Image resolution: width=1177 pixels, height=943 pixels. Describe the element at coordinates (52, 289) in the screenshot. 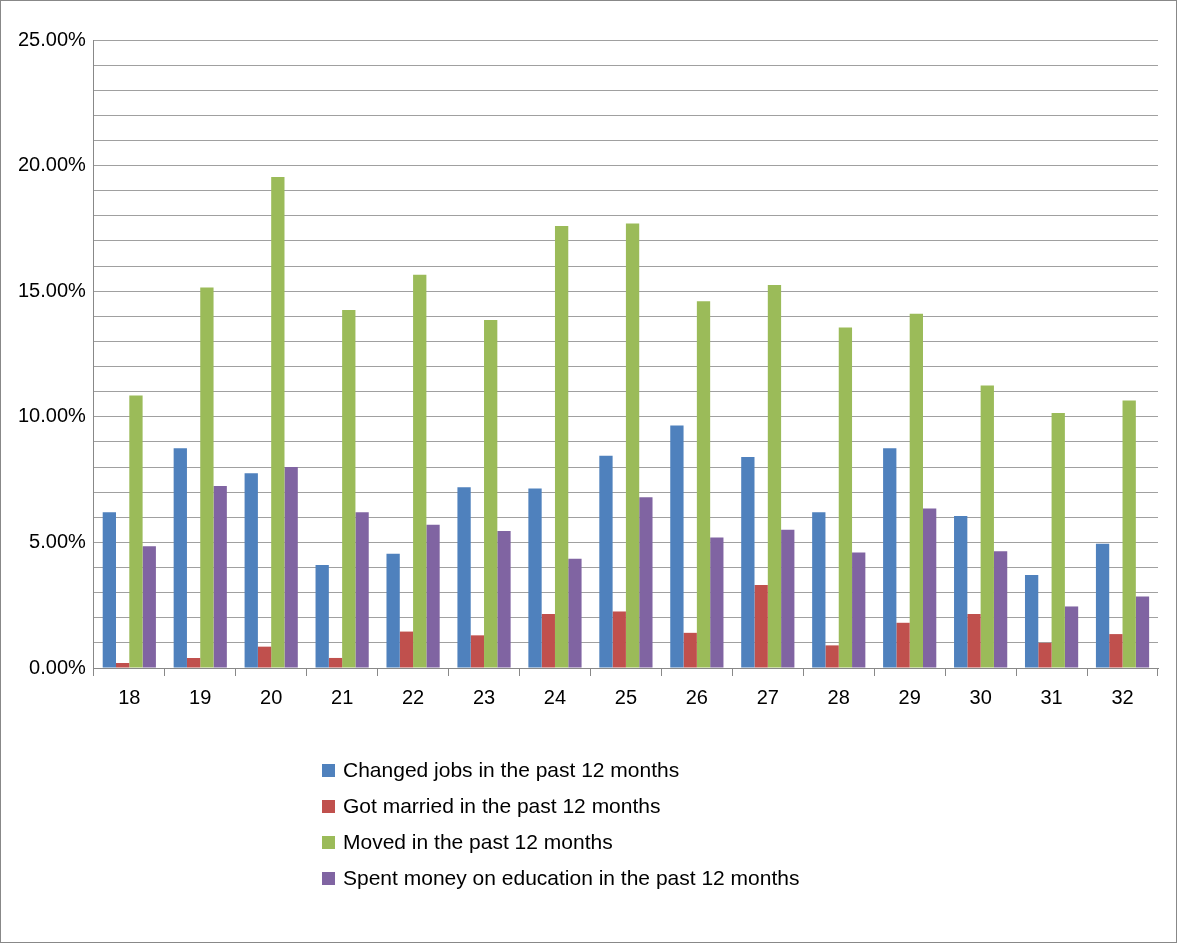

I see `y-tick-label: 15.00%` at that location.